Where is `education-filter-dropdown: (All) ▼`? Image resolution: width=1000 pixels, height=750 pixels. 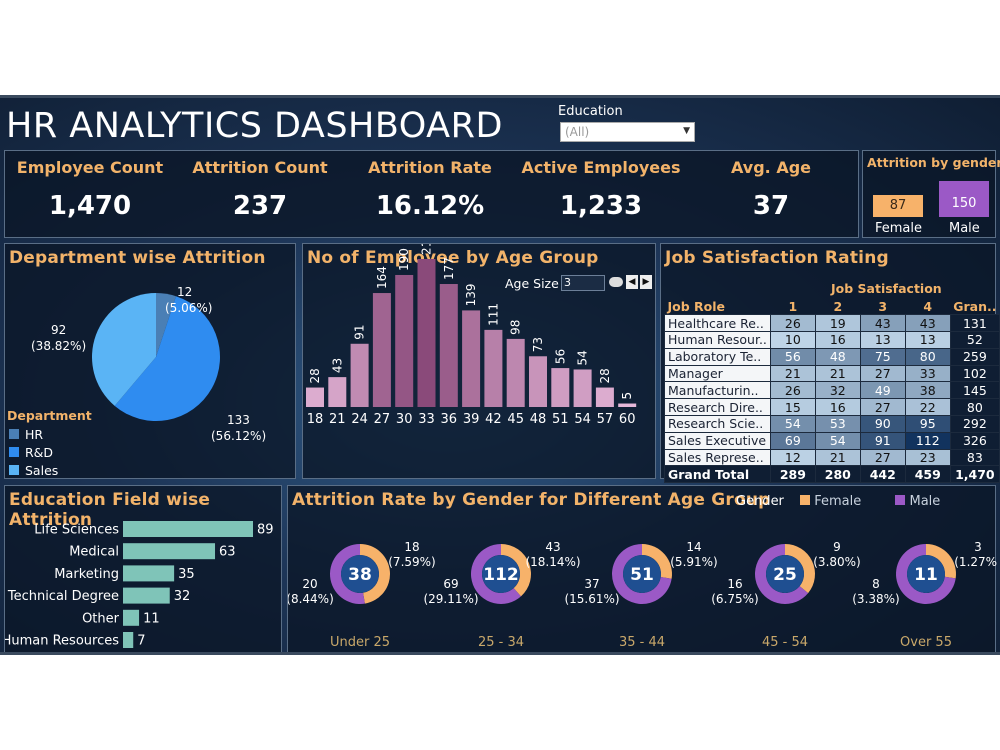
education-filter-dropdown: (All) ▼ is located at coordinates (627, 132).